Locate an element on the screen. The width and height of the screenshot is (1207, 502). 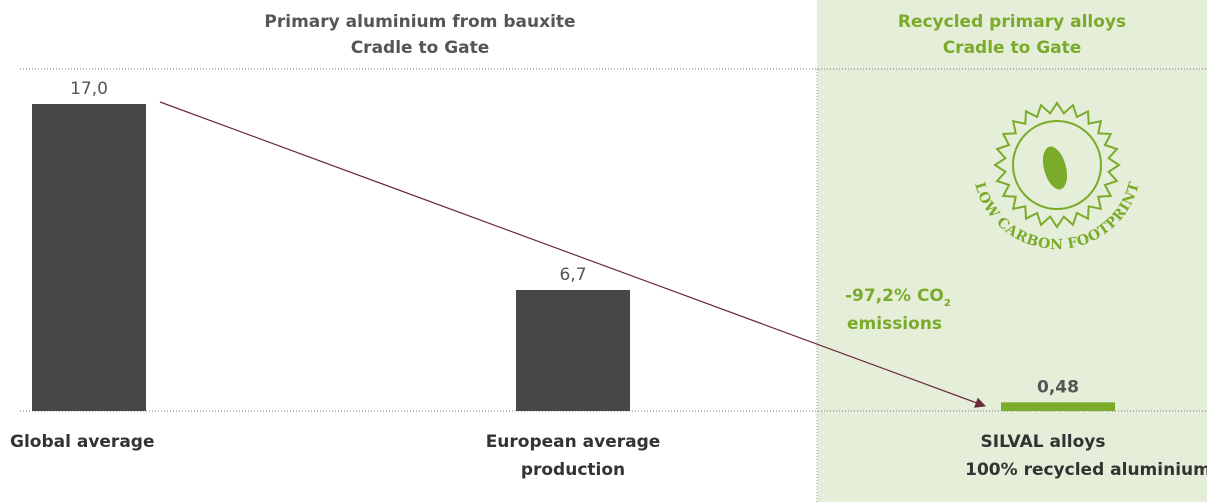
value-label: 17,0 is located at coordinates (89, 89).